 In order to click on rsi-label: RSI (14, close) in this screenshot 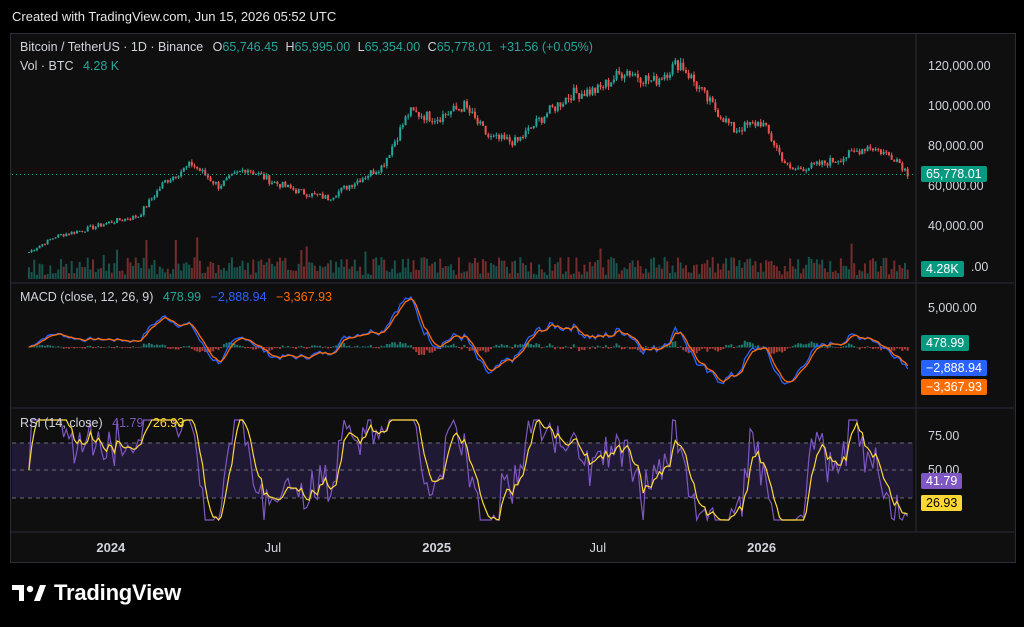, I will do `click(61, 423)`.